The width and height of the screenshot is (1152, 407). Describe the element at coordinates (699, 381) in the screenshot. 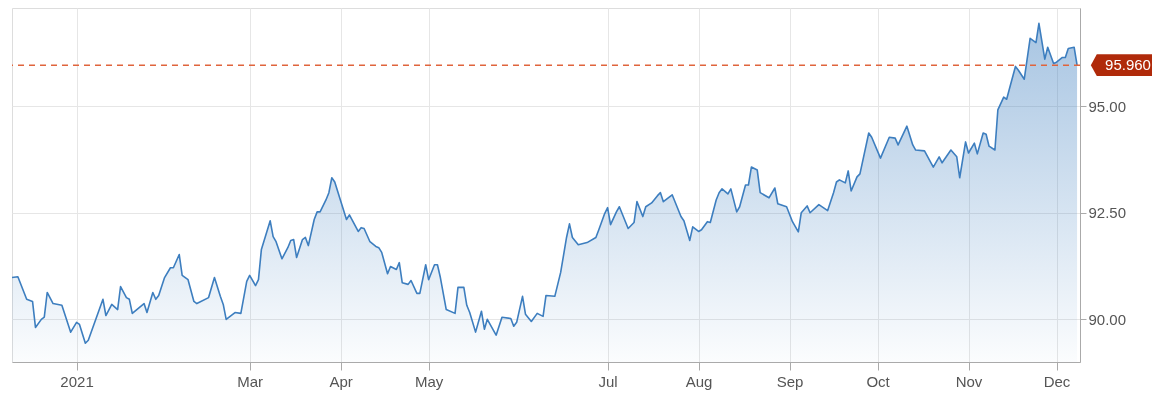

I see `x-tick-label: Aug` at that location.